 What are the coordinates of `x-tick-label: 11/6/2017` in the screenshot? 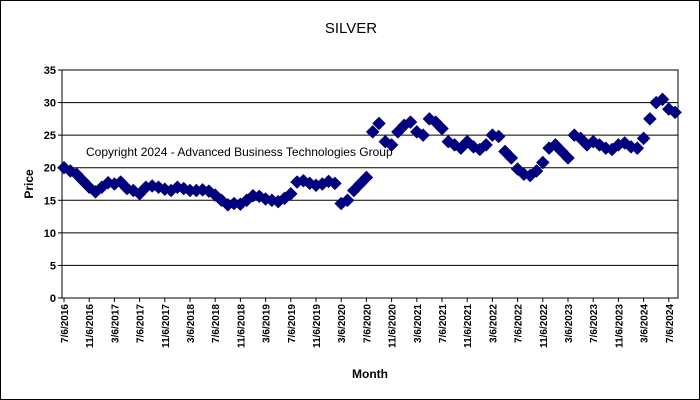 It's located at (166, 326).